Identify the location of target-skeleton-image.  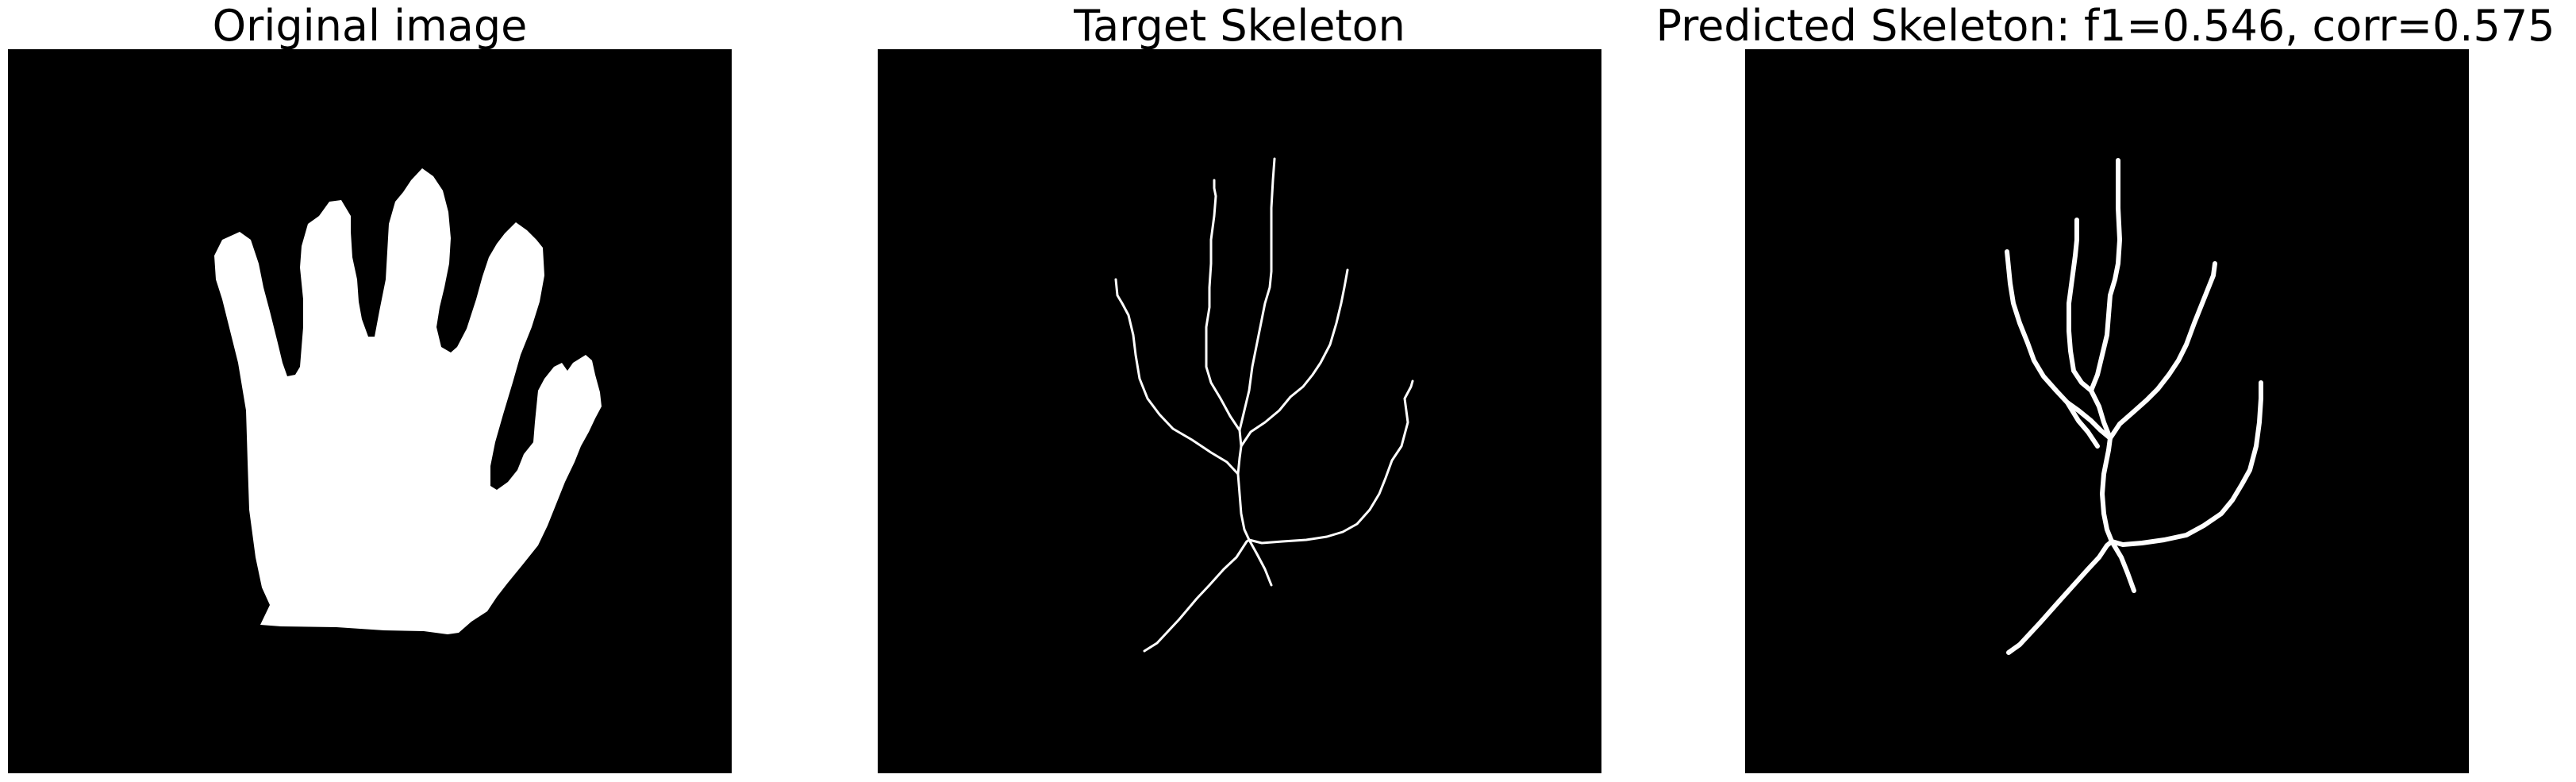
(1264, 405).